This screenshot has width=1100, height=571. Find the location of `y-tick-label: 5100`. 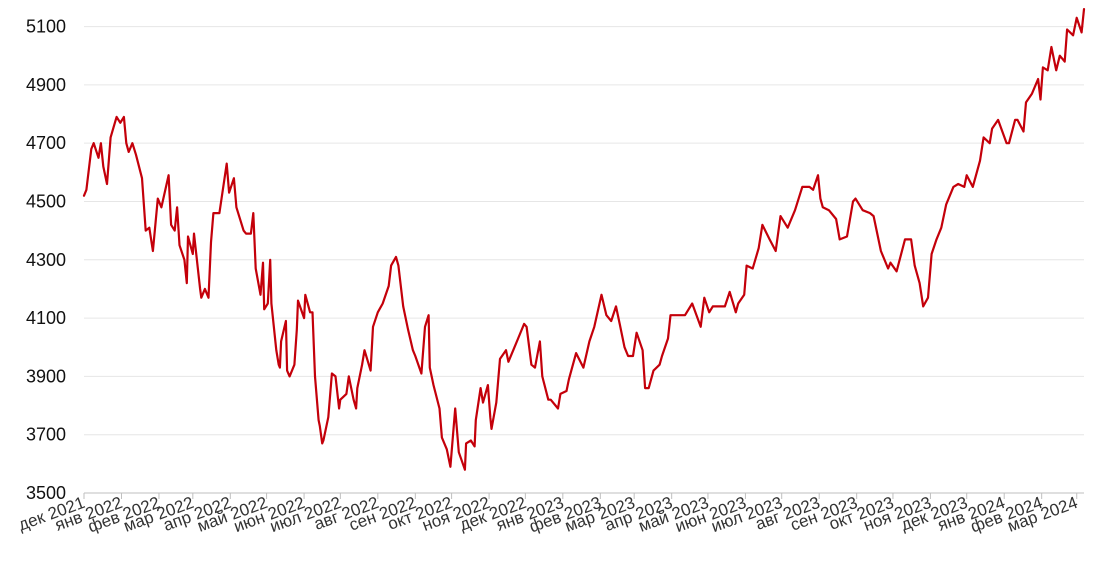

y-tick-label: 5100 is located at coordinates (46, 27).